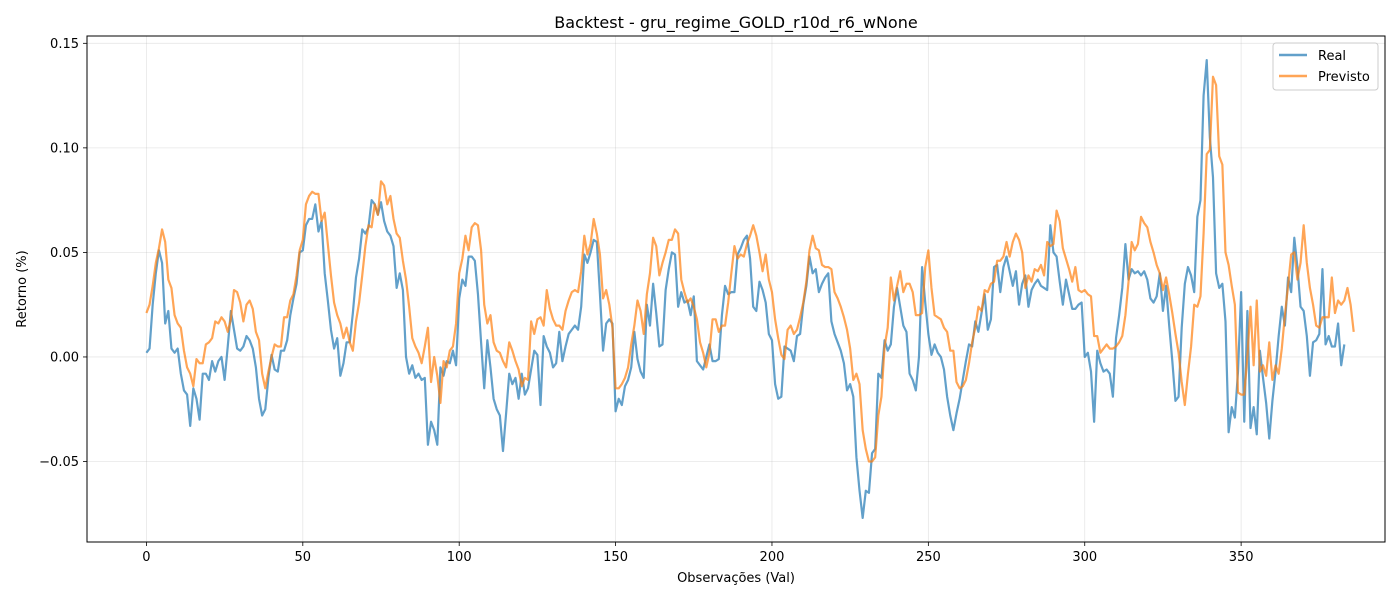 This screenshot has width=1400, height=600. I want to click on x-tick-label: 250, so click(928, 557).